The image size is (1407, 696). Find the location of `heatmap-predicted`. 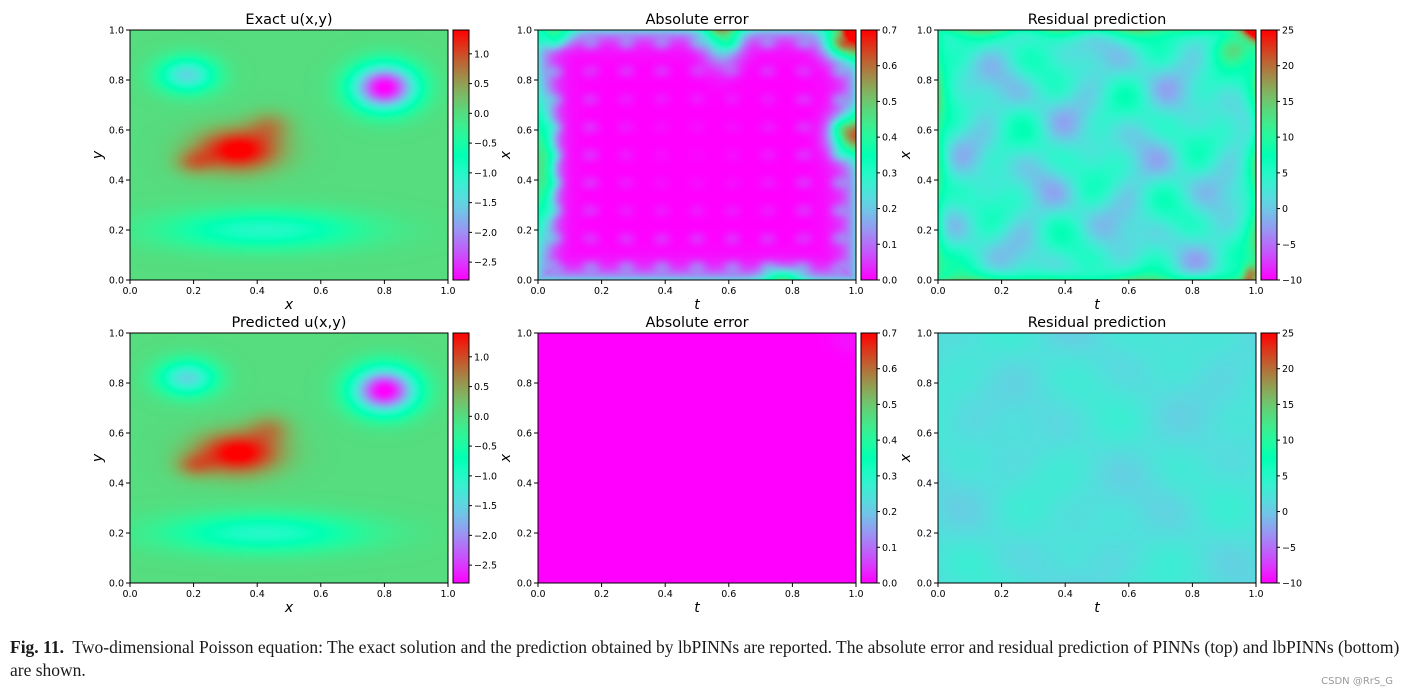

heatmap-predicted is located at coordinates (289, 458).